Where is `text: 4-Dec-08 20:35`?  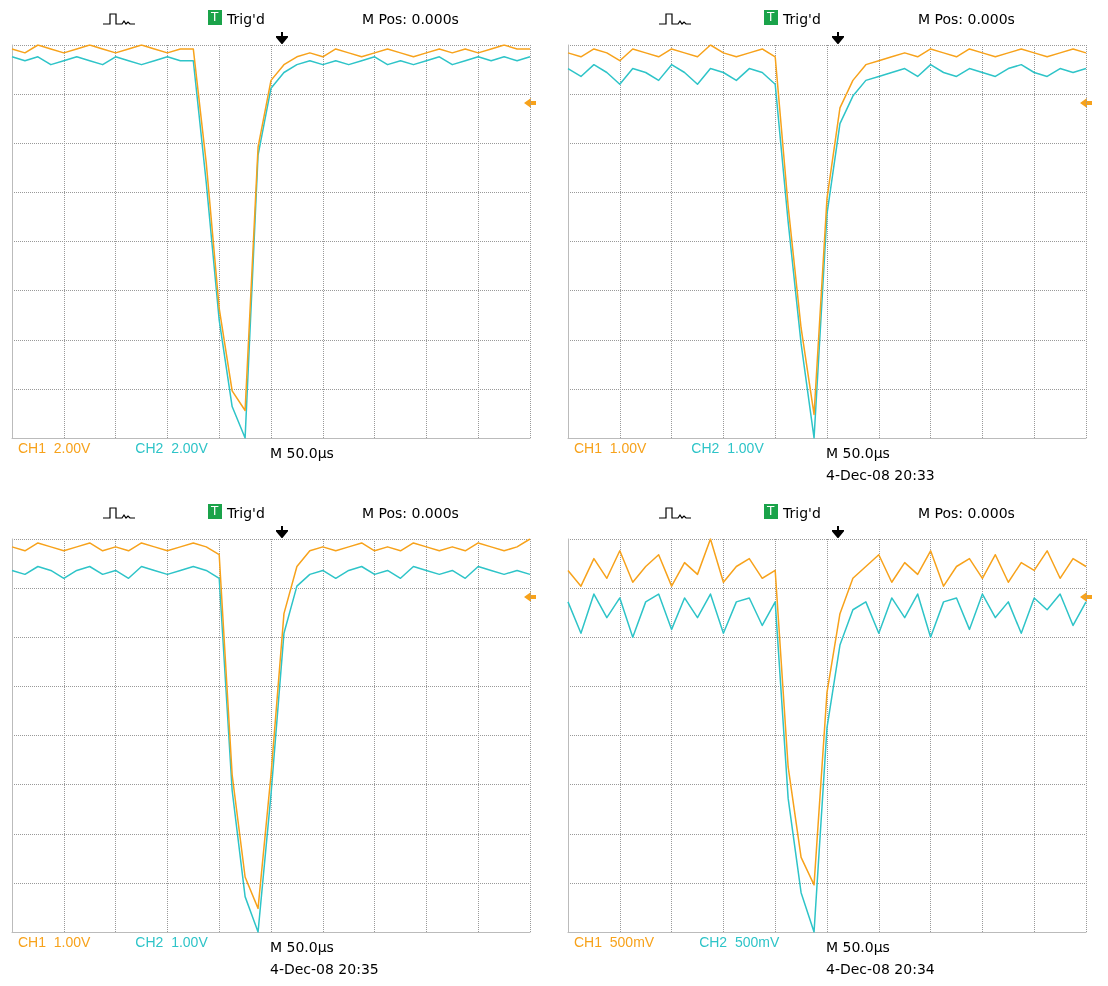
text: 4-Dec-08 20:35 is located at coordinates (324, 969).